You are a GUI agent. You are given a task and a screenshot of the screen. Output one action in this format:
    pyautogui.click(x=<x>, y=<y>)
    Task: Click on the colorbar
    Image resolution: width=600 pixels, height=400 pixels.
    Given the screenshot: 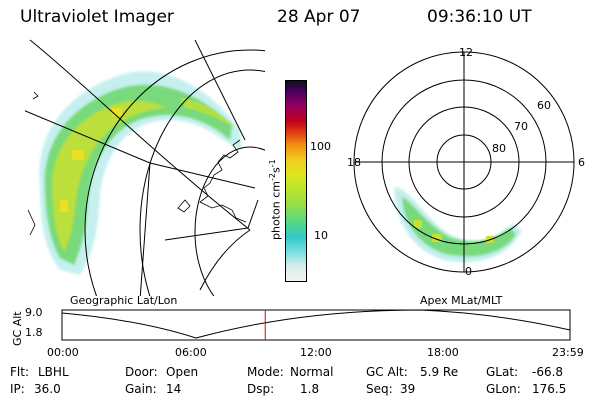 What is the action you would take?
    pyautogui.click(x=296, y=181)
    